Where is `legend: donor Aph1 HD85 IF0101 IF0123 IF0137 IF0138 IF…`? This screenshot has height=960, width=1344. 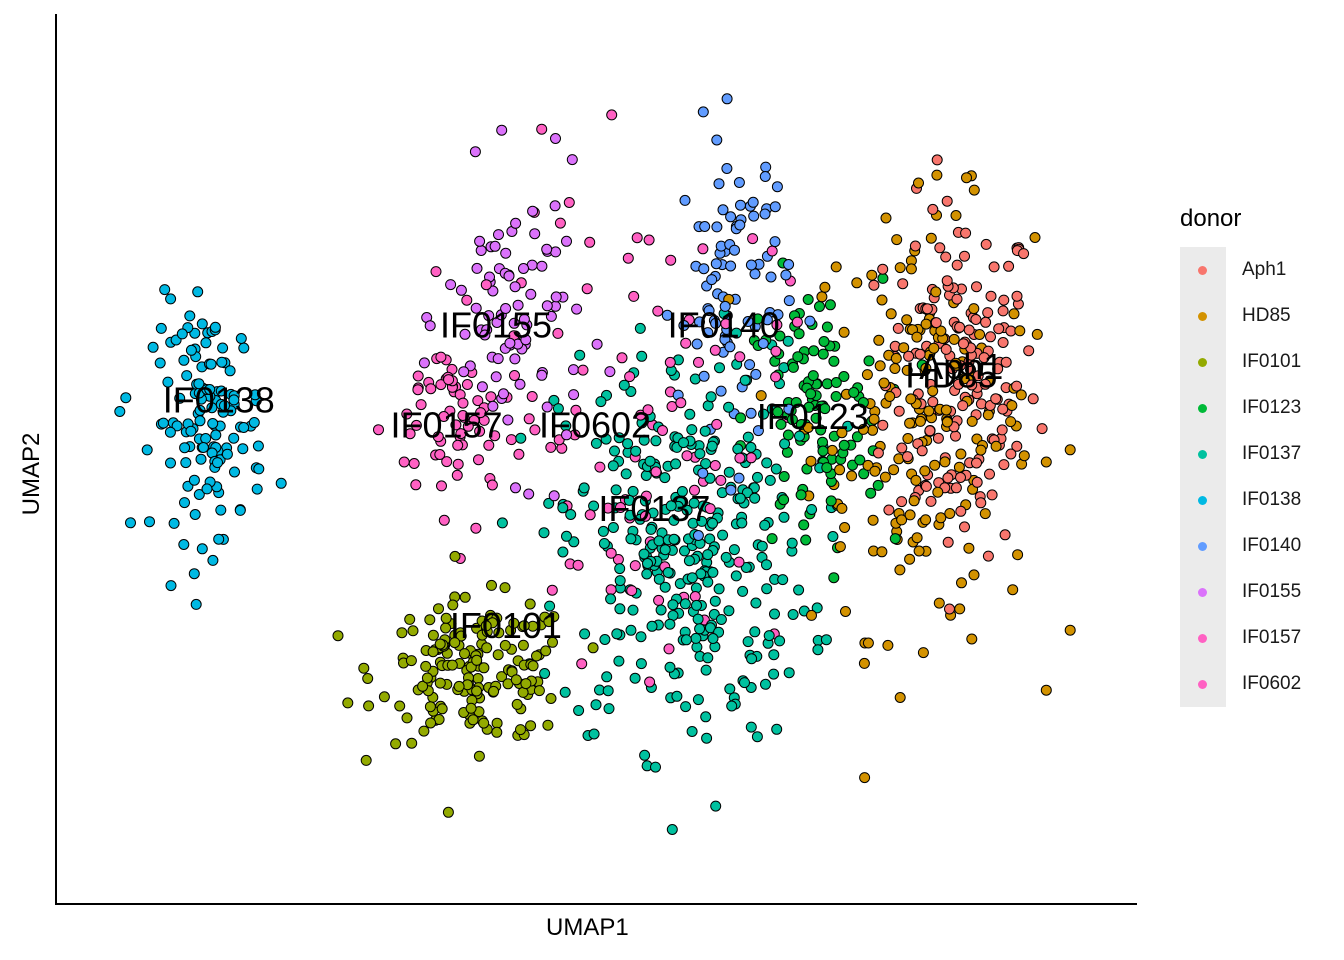
legend: donor Aph1 HD85 IF0101 IF0123 IF0137 IF0138 IF… is located at coordinates (1240, 456).